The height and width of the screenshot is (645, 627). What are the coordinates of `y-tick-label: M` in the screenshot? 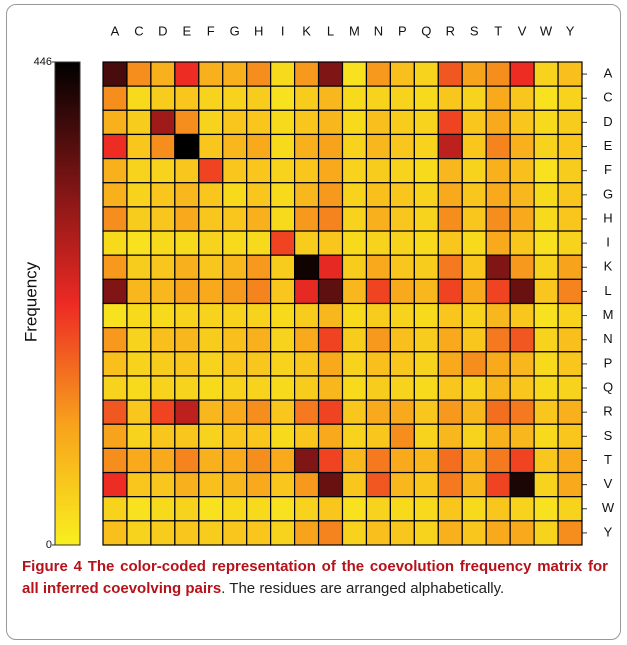 It's located at (608, 314).